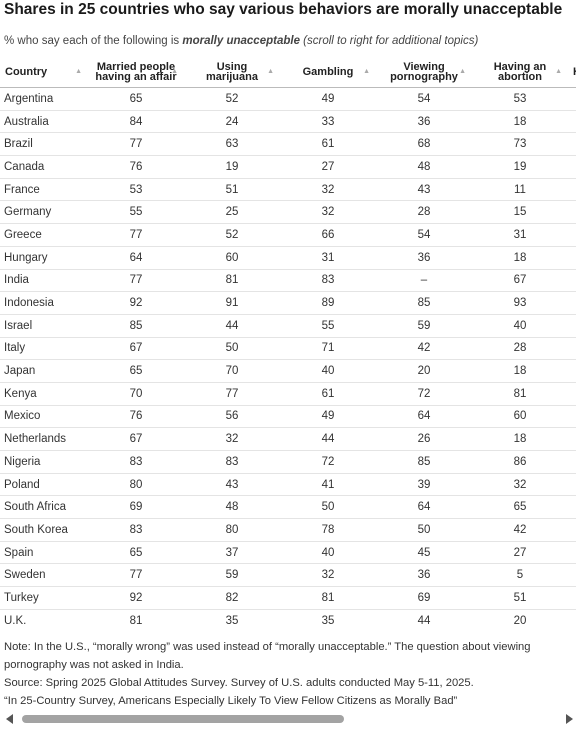 This screenshot has width=576, height=730. What do you see at coordinates (520, 212) in the screenshot?
I see `value-cell: 15` at bounding box center [520, 212].